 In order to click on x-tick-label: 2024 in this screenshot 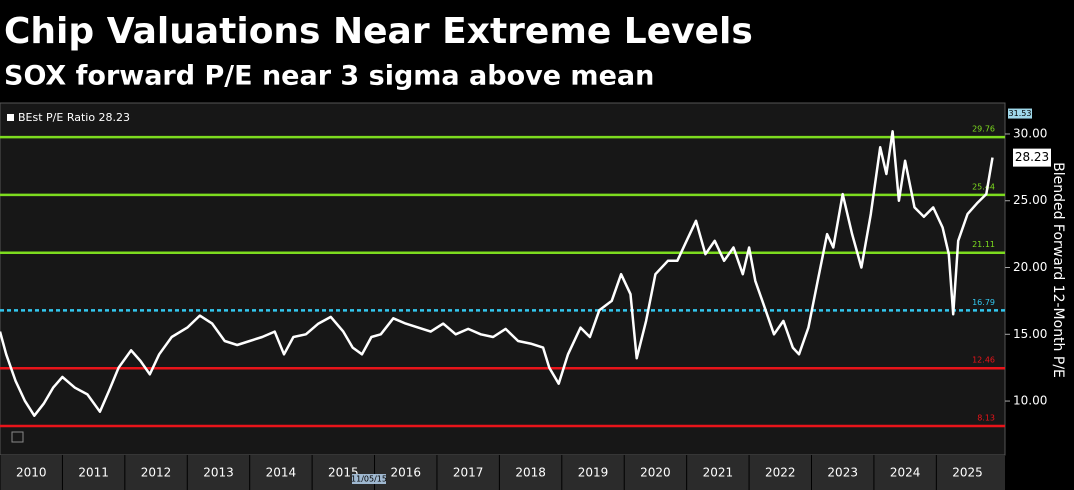, I will do `click(905, 473)`.